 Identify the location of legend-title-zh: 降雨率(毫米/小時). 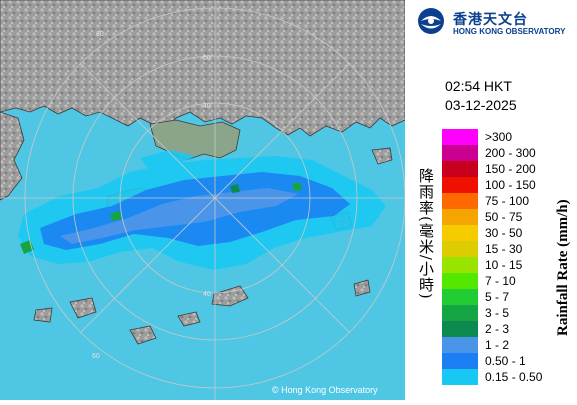
(426, 234).